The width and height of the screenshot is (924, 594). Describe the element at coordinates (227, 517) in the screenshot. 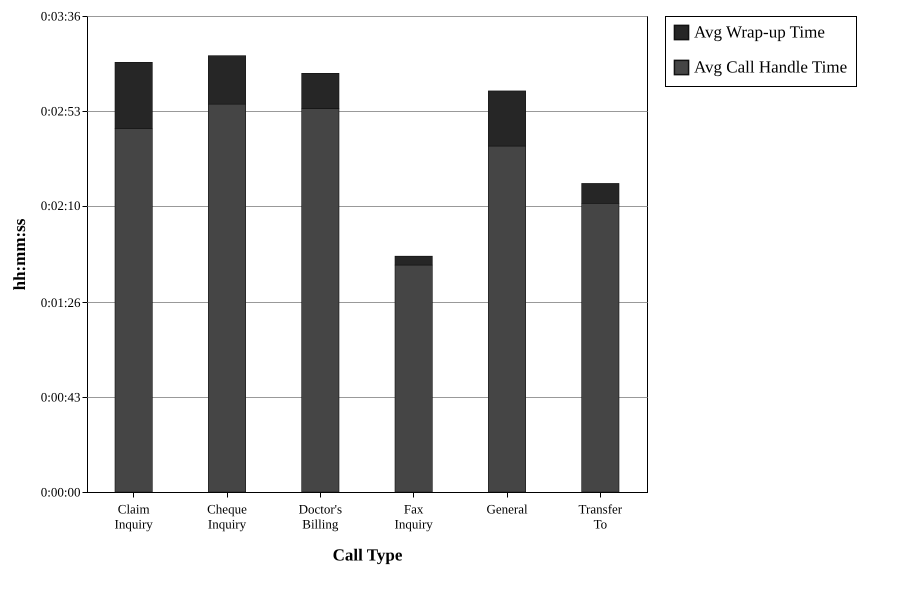

I see `x-tick-label: Cheque Inquiry` at that location.